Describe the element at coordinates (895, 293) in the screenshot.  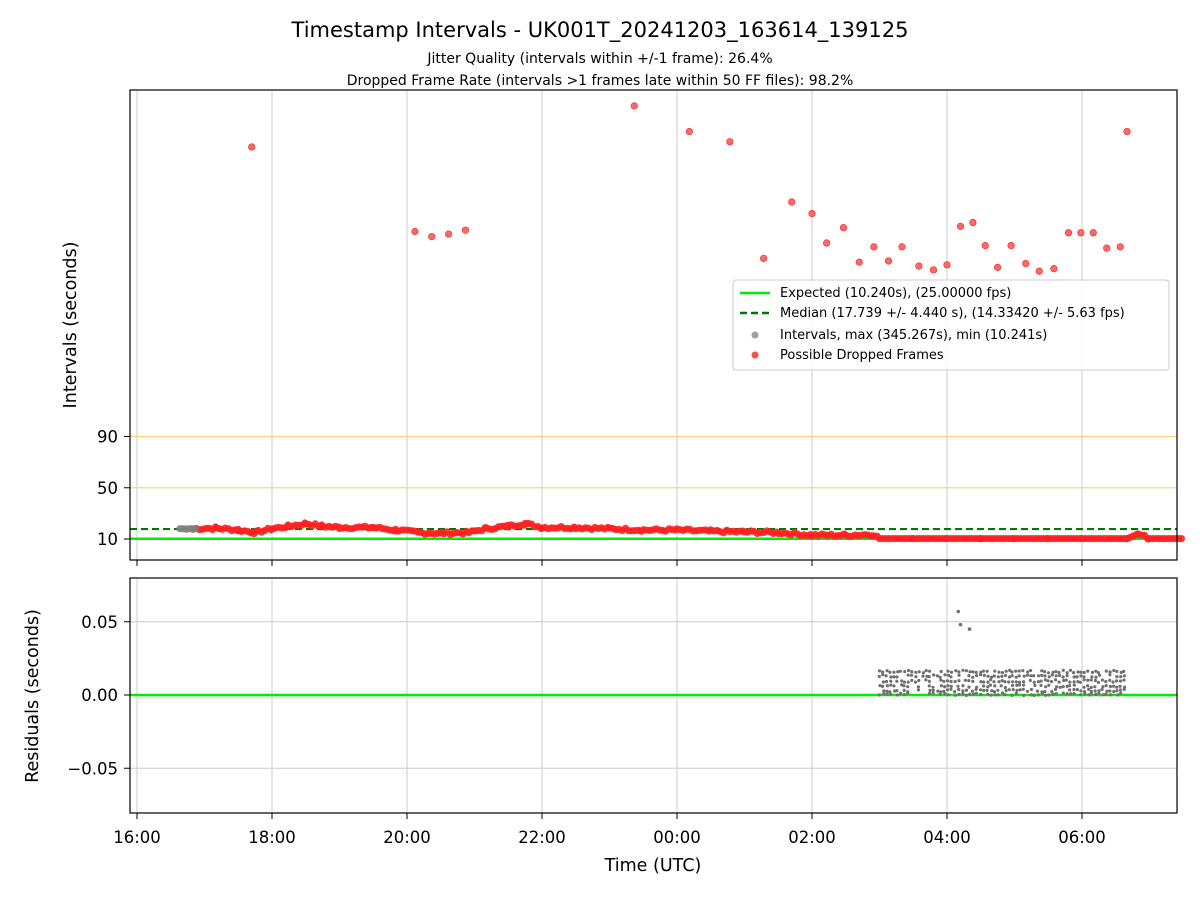
I see `legend-expected-label: Expected (10.240s), (25.00000 fps)` at that location.